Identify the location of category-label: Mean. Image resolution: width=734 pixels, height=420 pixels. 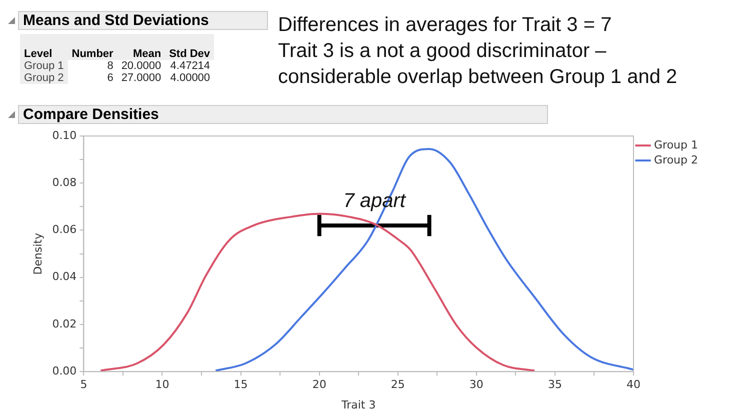
(147, 53).